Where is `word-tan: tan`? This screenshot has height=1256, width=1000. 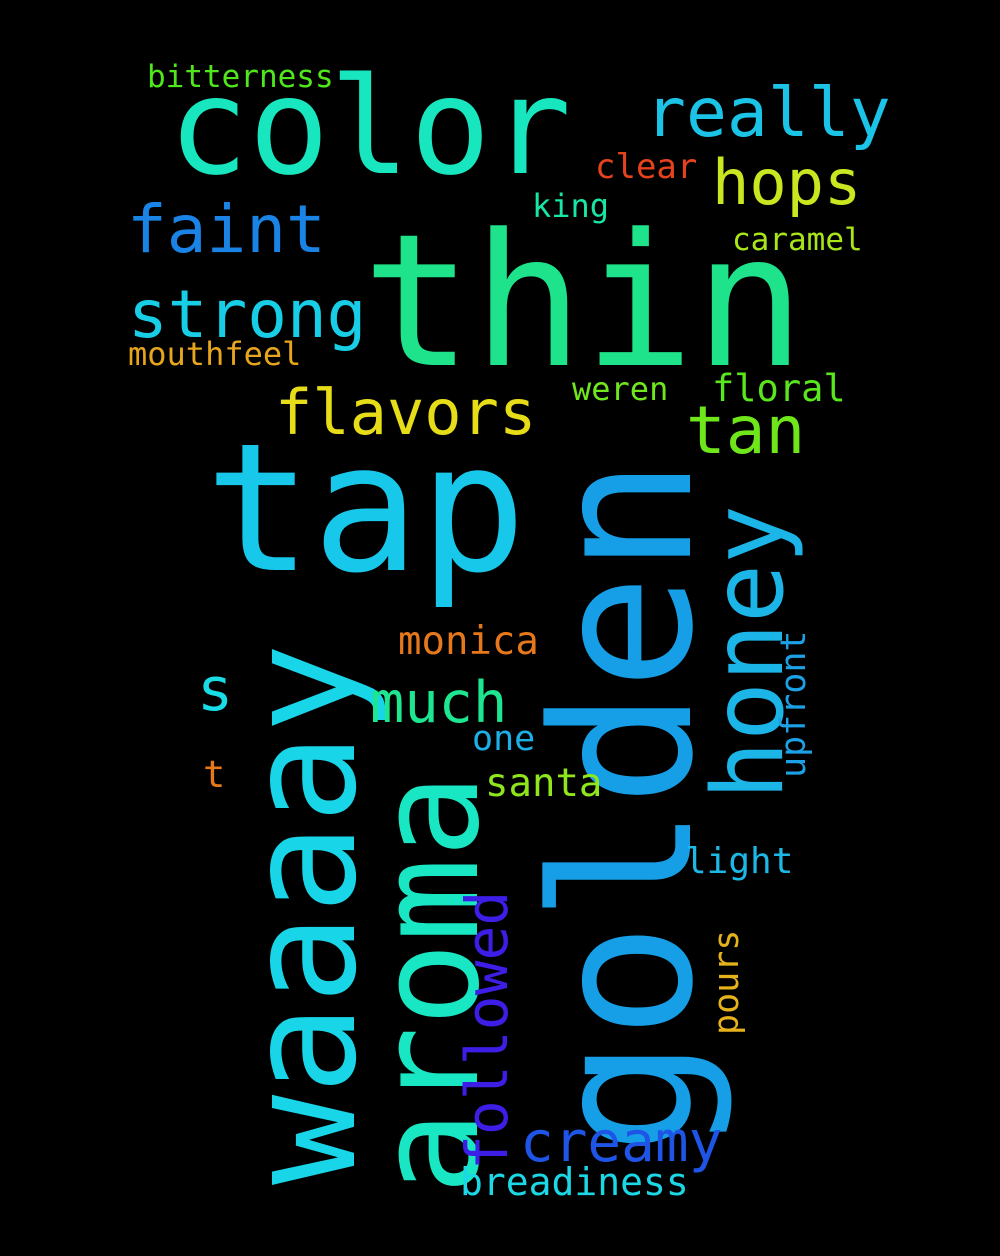 word-tan: tan is located at coordinates (746, 430).